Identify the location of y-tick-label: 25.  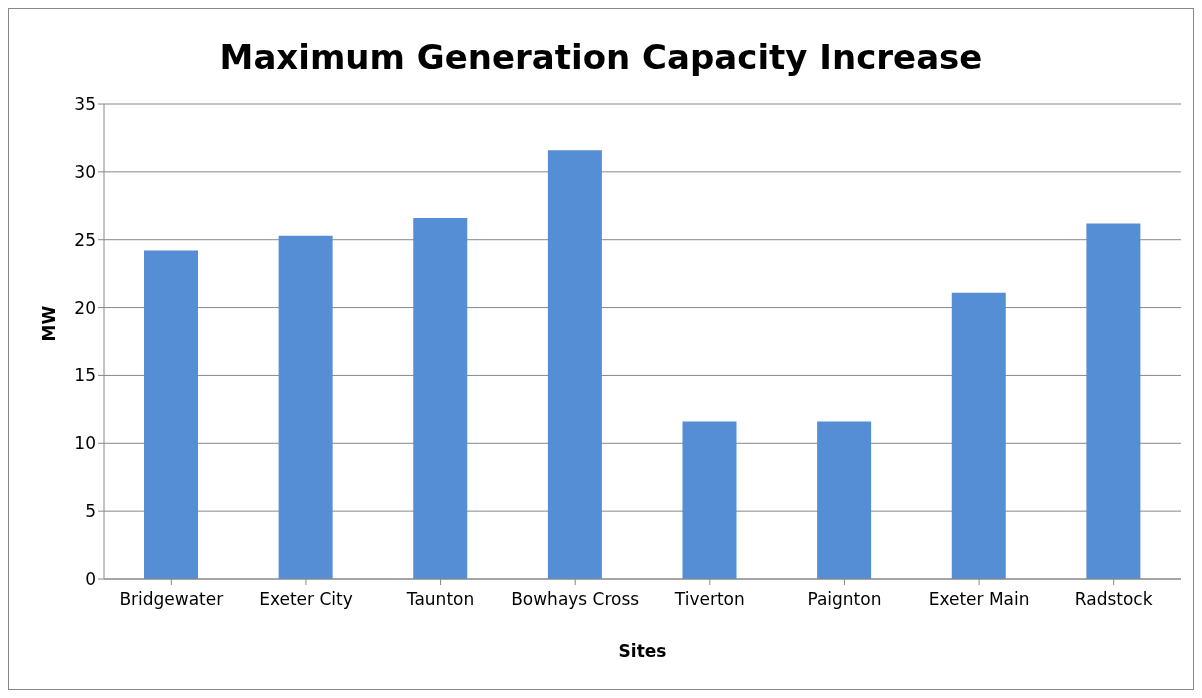
(85, 239).